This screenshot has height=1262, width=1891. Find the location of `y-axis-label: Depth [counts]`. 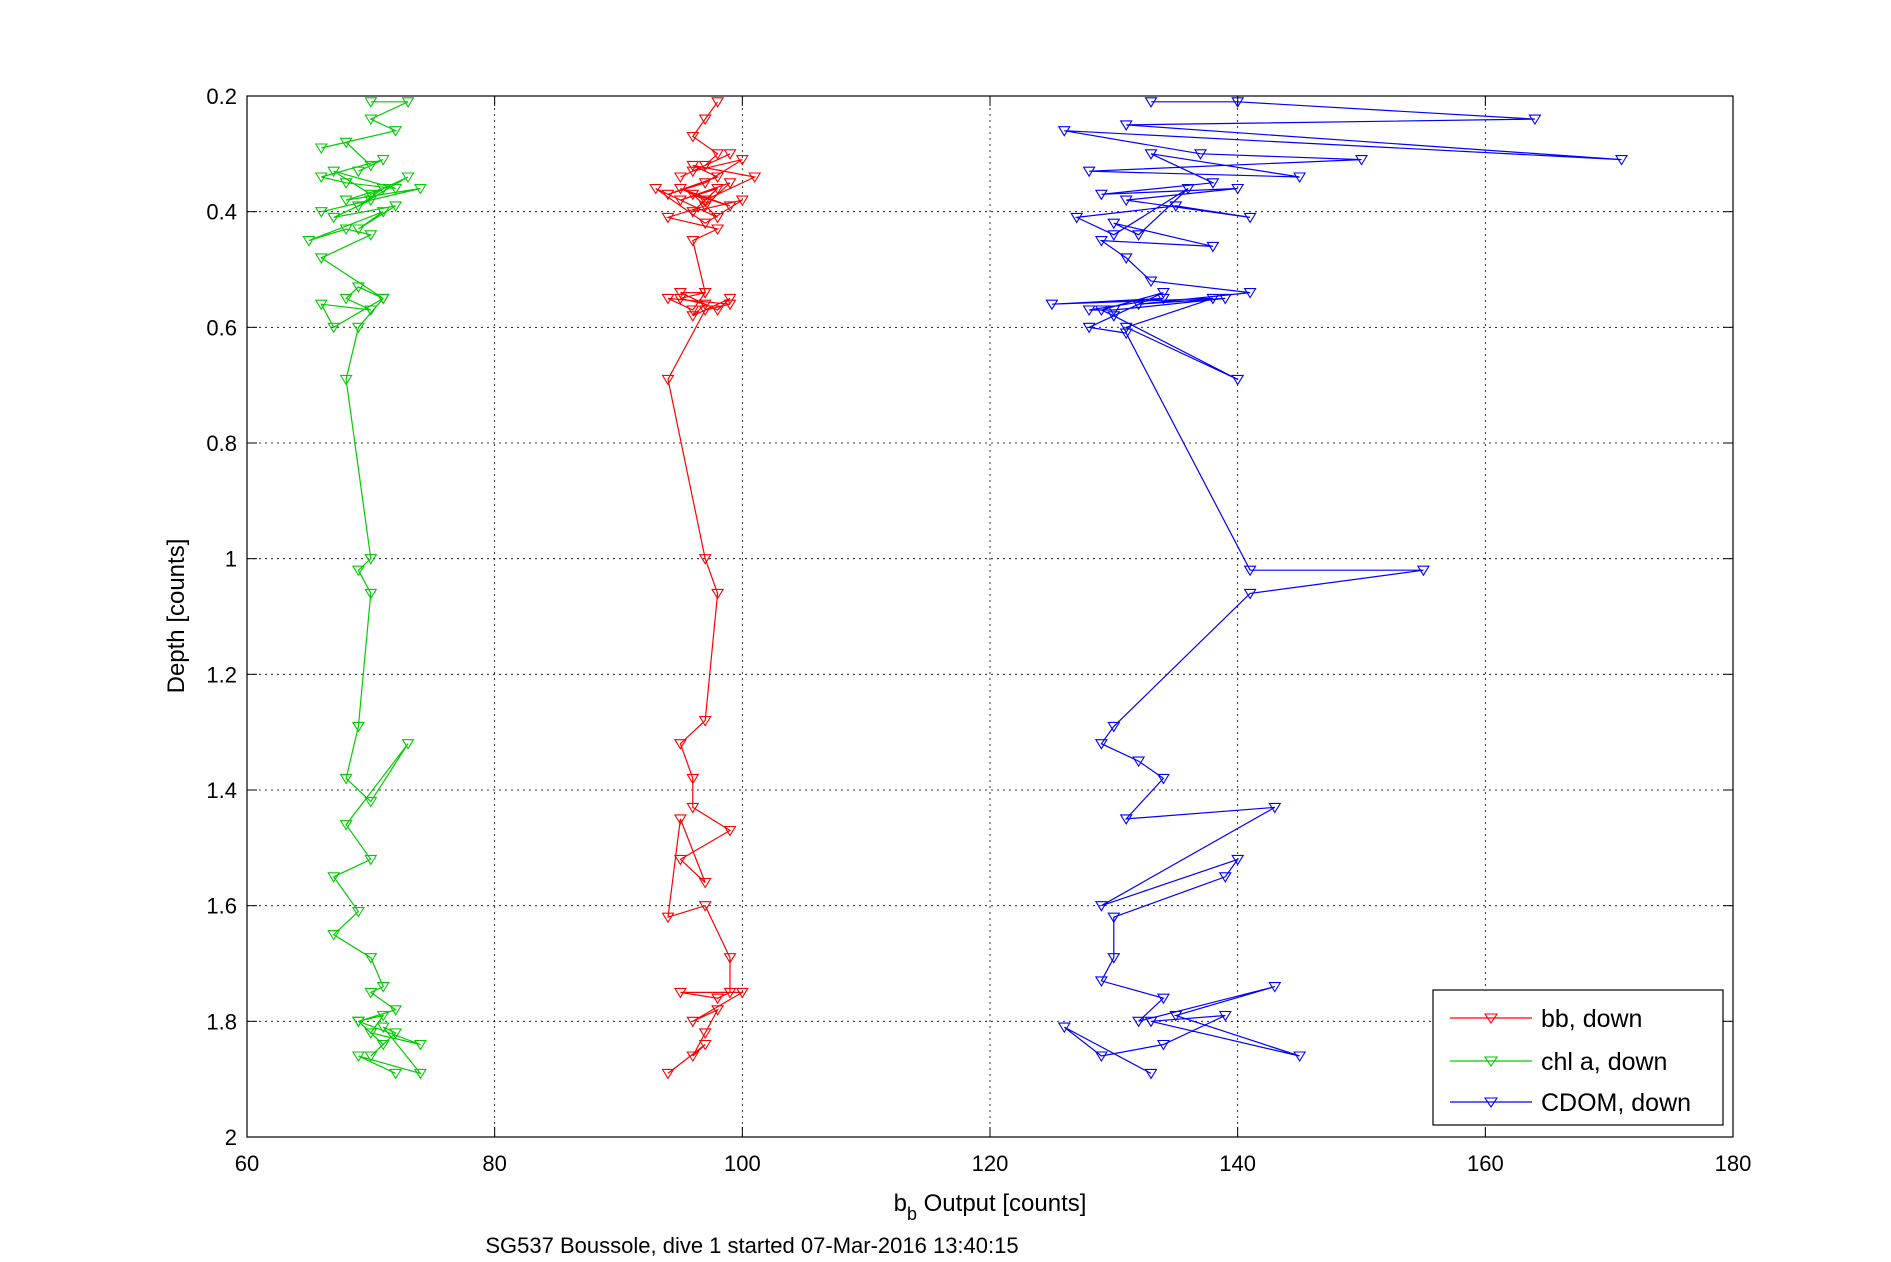

y-axis-label: Depth [counts] is located at coordinates (176, 616).